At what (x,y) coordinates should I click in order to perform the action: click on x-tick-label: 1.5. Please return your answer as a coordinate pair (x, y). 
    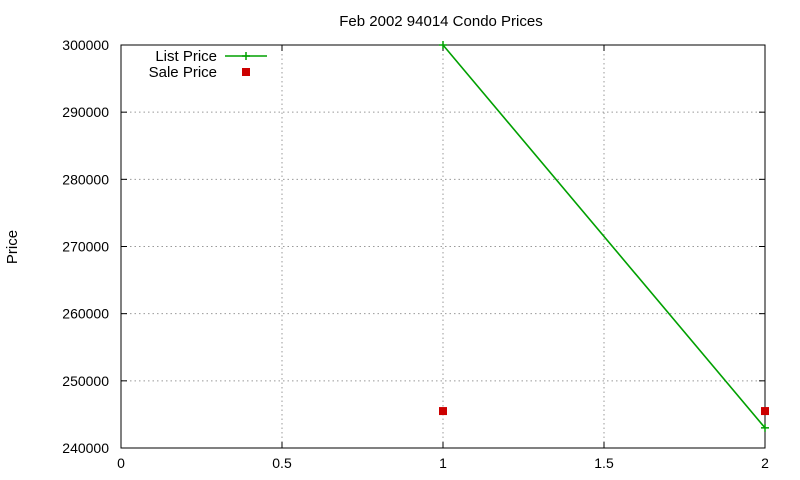
    Looking at the image, I should click on (604, 463).